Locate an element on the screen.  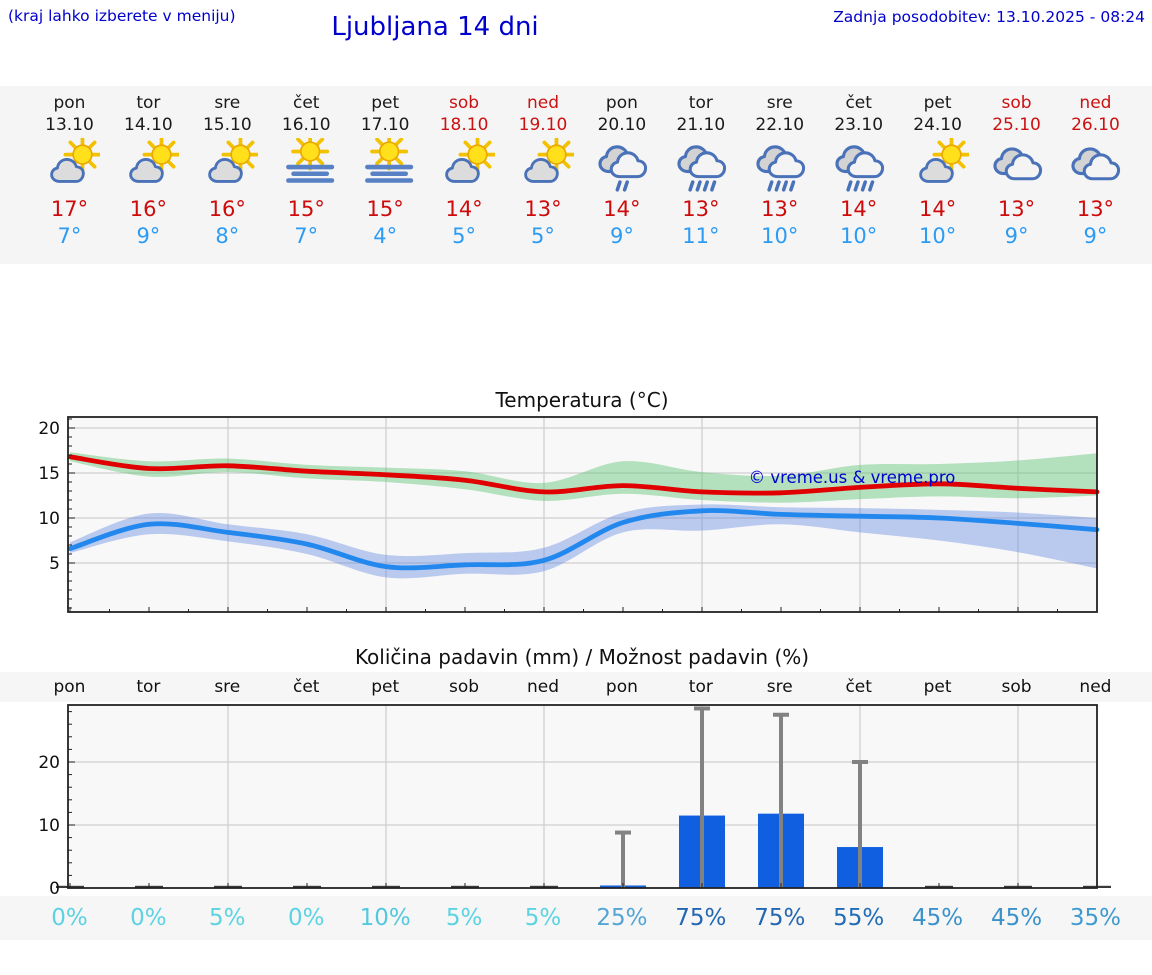
watermark-text: © vreme.us & vreme.pro is located at coordinates (852, 477).